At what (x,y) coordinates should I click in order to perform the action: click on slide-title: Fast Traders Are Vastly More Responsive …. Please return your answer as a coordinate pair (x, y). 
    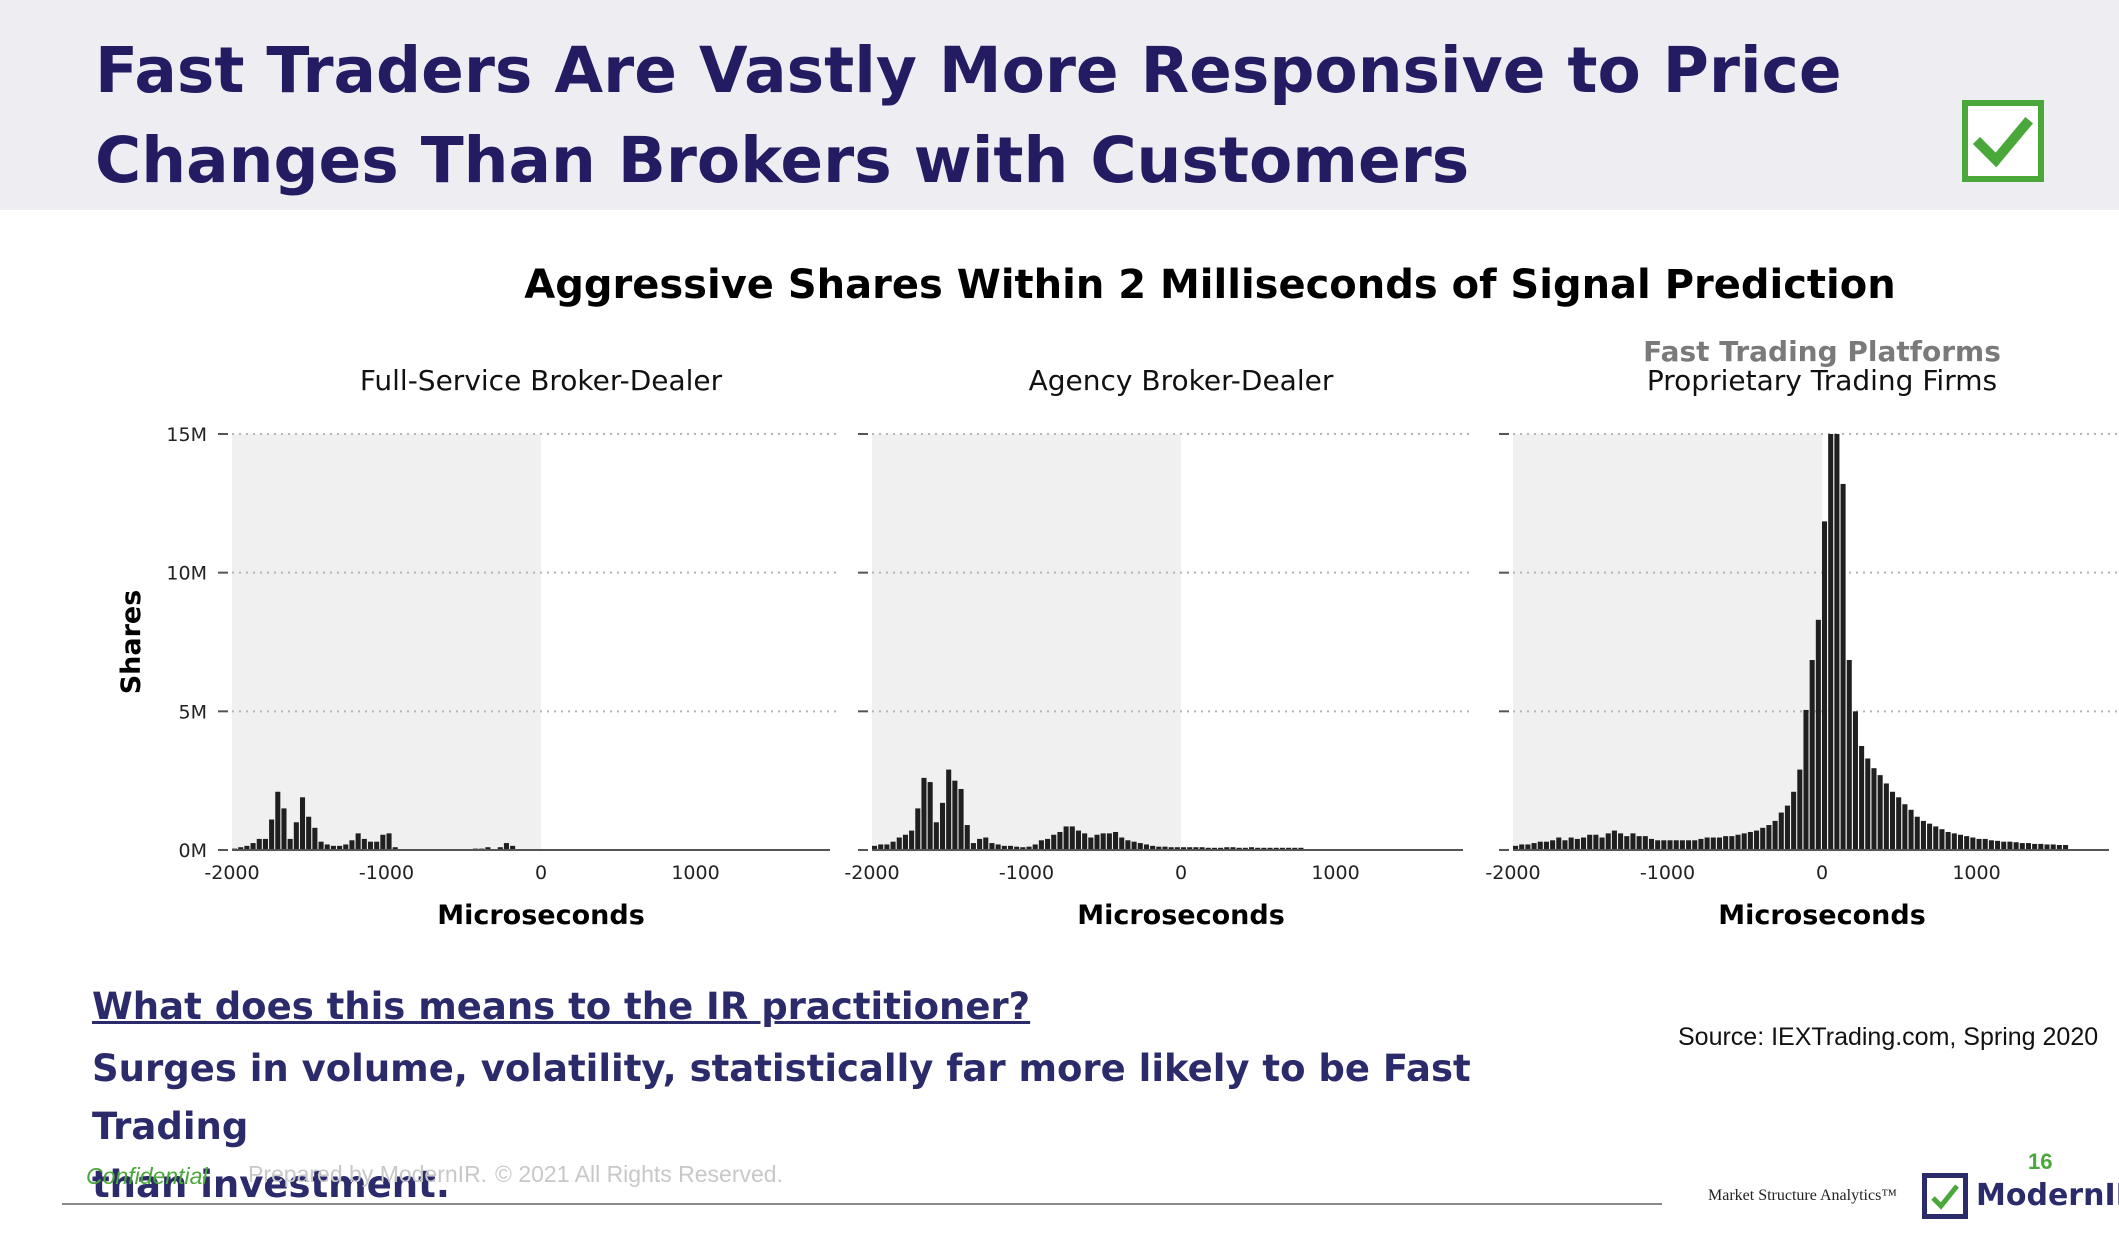
    Looking at the image, I should click on (985, 116).